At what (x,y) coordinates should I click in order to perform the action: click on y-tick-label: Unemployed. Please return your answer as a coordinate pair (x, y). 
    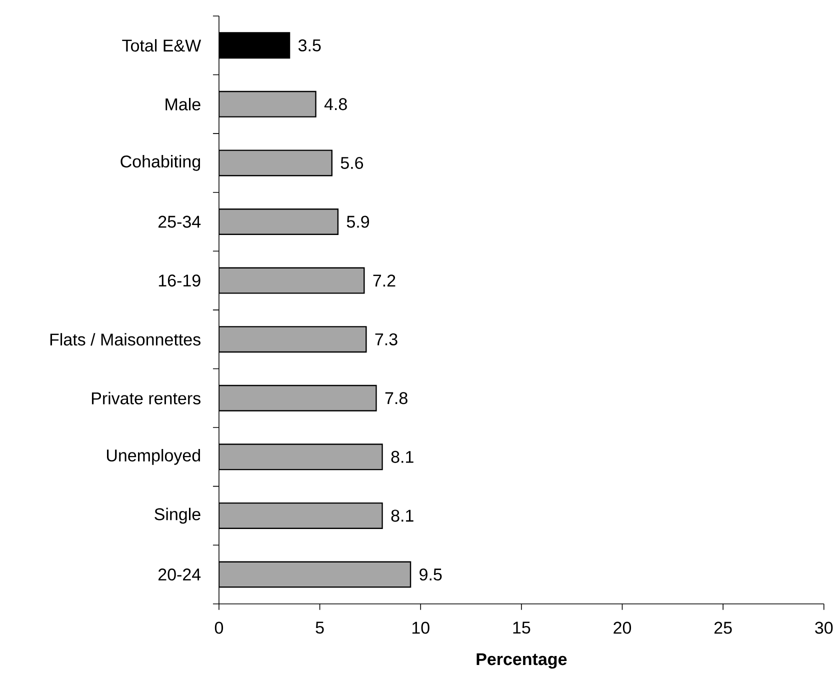
    Looking at the image, I should click on (153, 457).